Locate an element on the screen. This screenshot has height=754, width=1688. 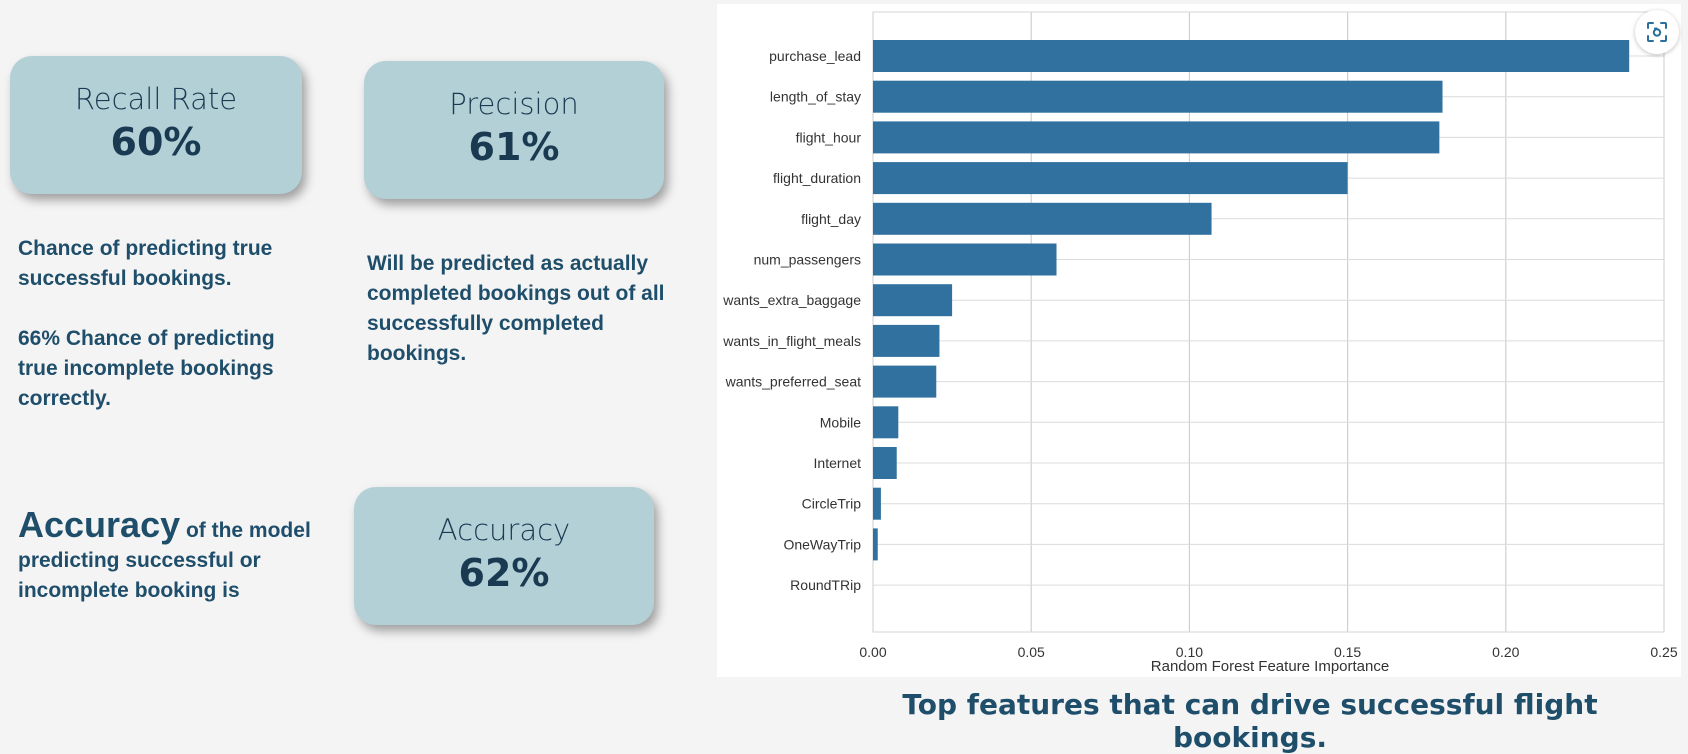
precision-label: Precision is located at coordinates (514, 104).